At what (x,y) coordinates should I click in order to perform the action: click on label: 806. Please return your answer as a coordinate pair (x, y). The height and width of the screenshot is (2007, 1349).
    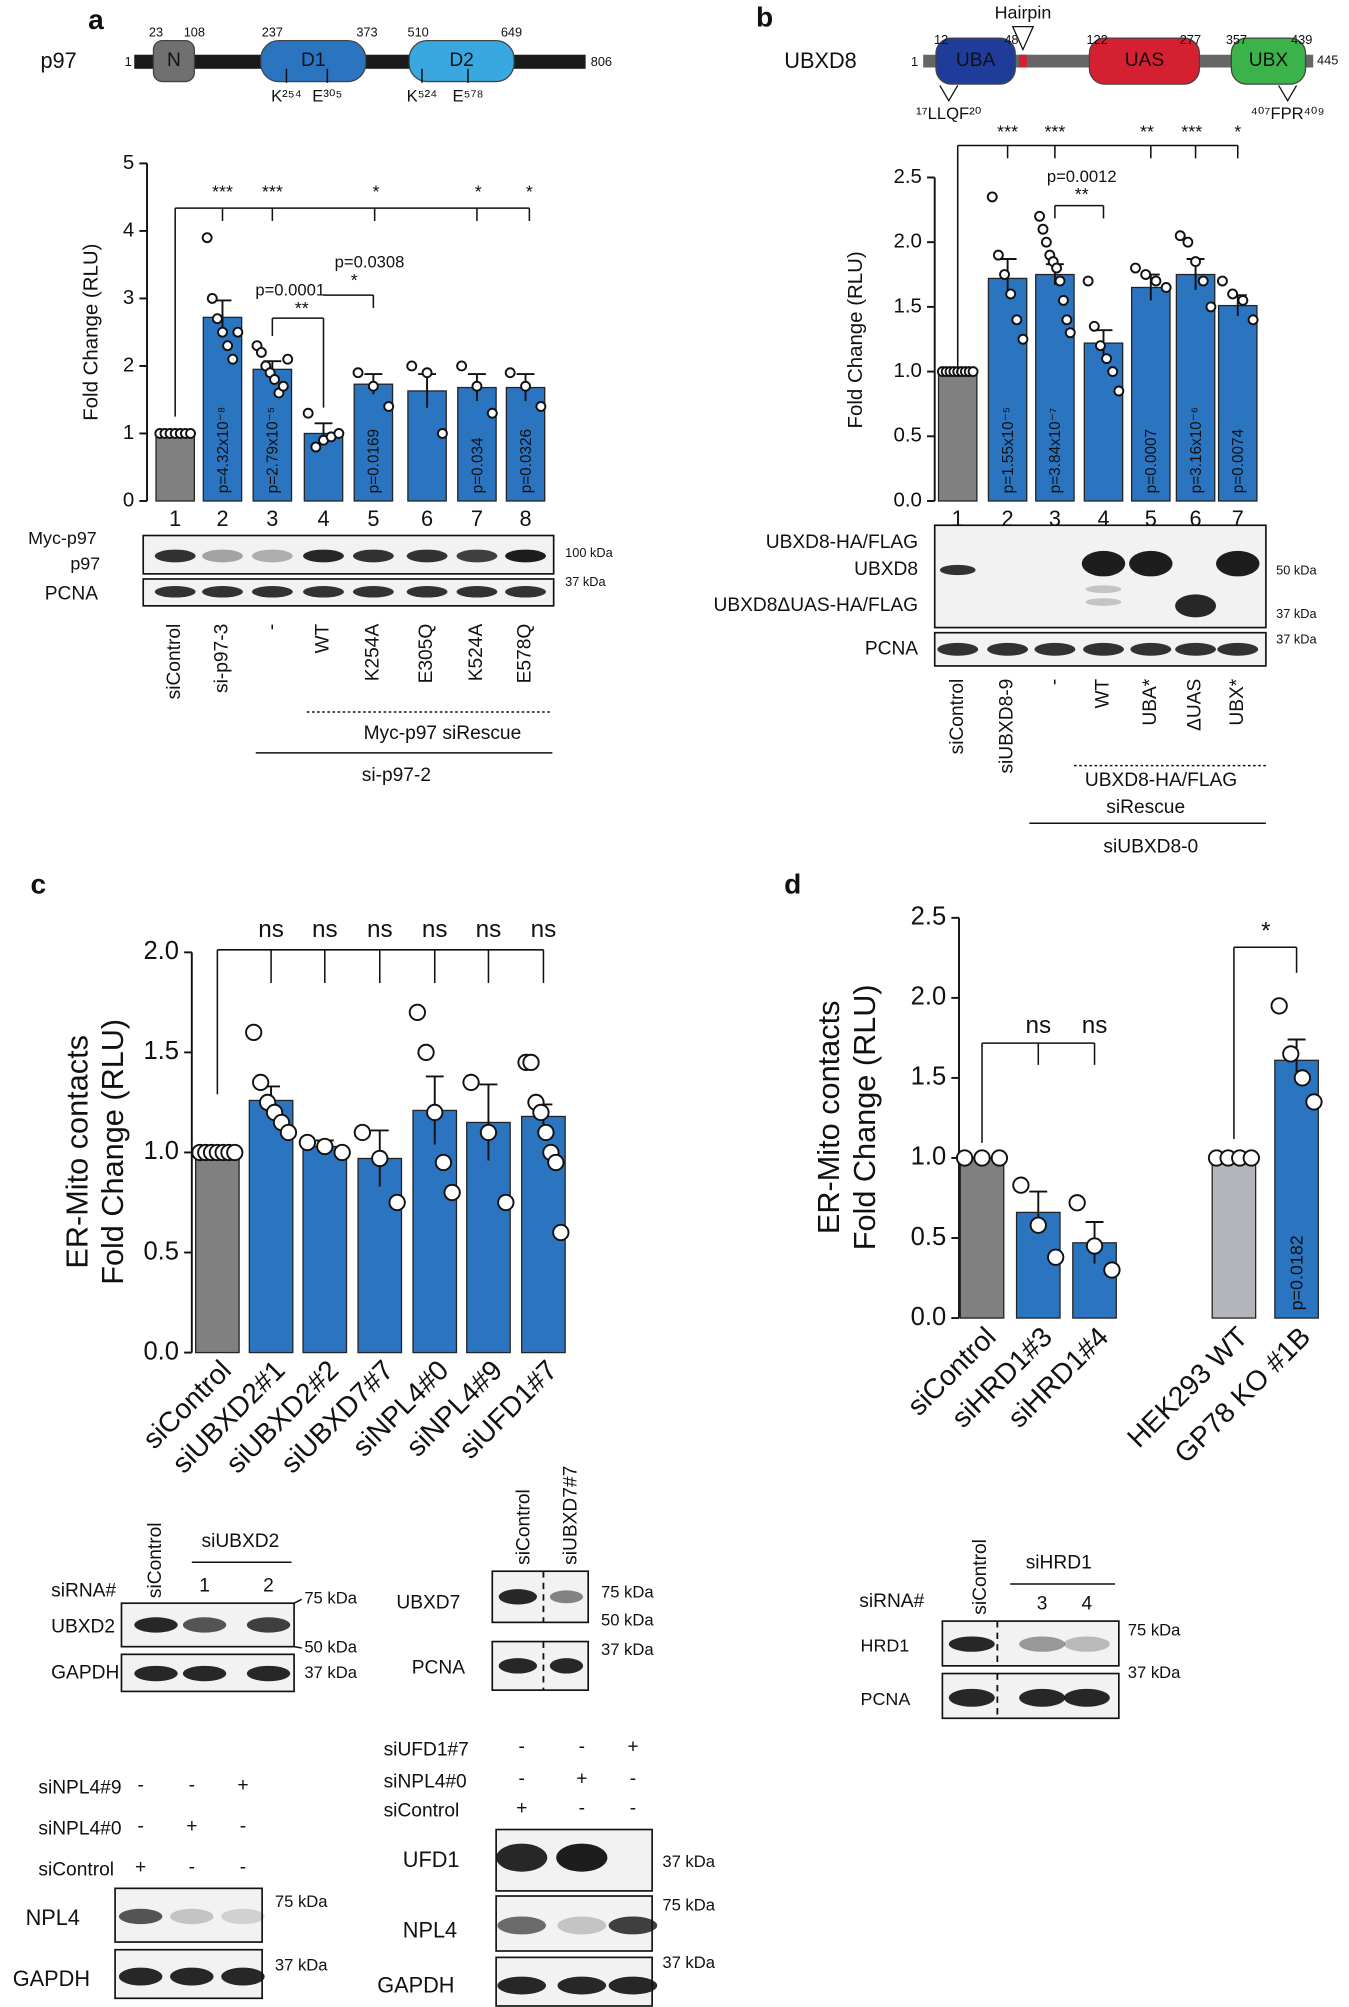
    Looking at the image, I should click on (601, 61).